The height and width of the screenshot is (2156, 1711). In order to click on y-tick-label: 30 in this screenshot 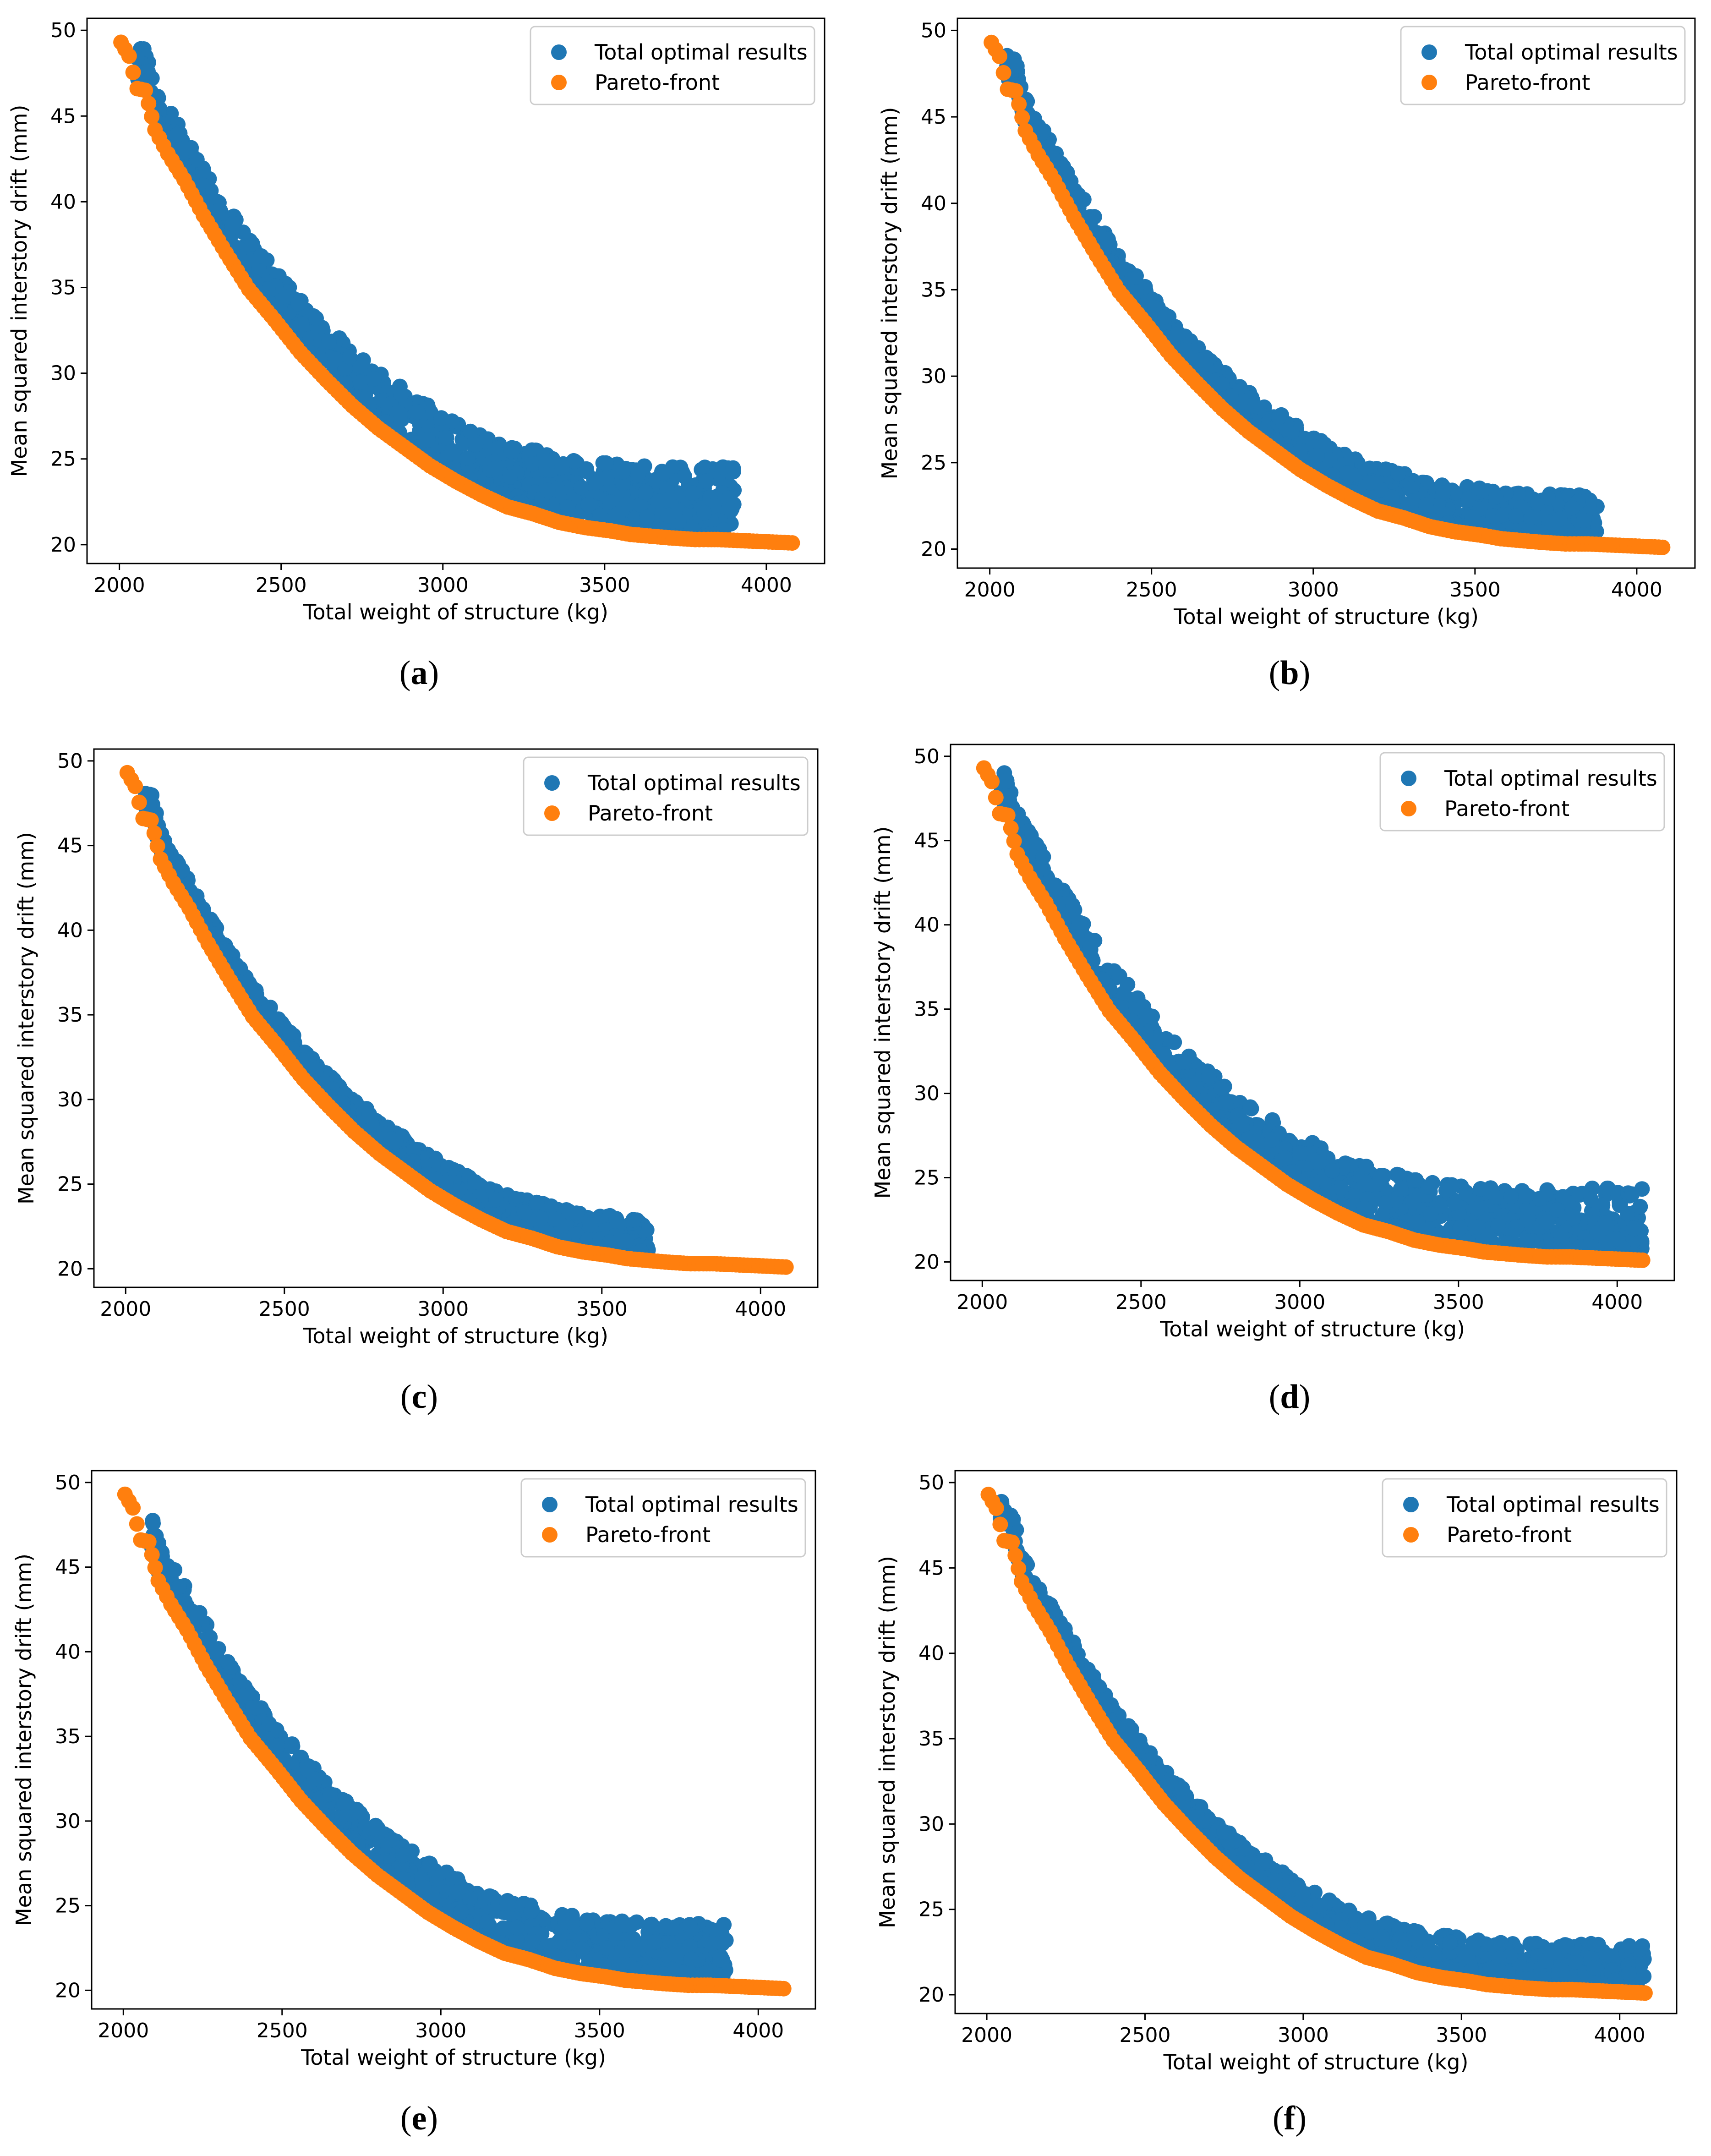, I will do `click(927, 1093)`.